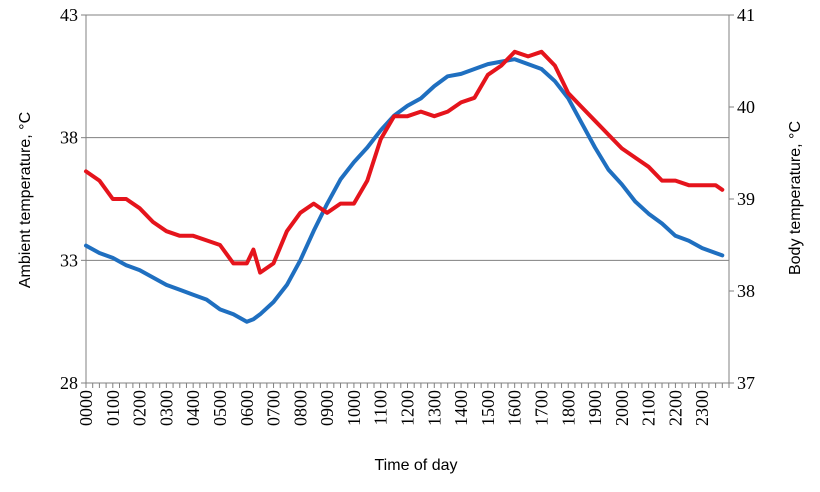 The height and width of the screenshot is (492, 820). Describe the element at coordinates (675, 408) in the screenshot. I see `x-tick-label: 2200` at that location.